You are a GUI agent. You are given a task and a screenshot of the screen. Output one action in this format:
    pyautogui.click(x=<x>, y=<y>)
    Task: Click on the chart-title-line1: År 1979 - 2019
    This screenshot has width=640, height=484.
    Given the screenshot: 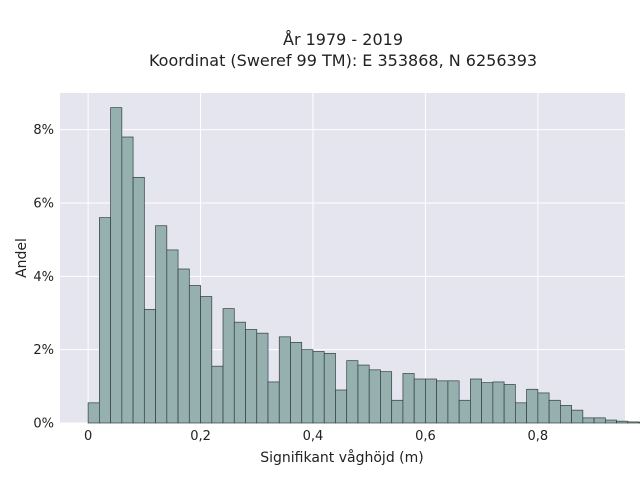 What is the action you would take?
    pyautogui.click(x=343, y=39)
    